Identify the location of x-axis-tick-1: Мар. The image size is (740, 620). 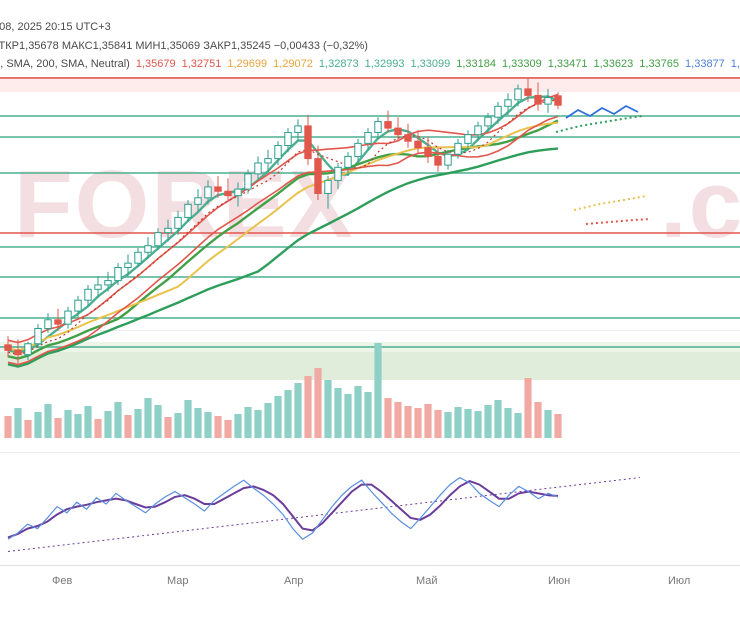
(178, 581).